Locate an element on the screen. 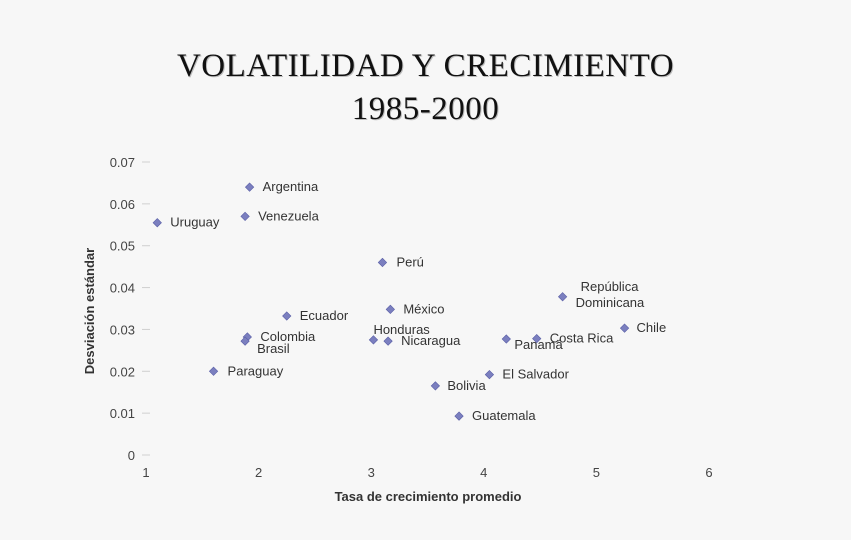 The image size is (851, 540). y-tick-label: 0 is located at coordinates (131, 455).